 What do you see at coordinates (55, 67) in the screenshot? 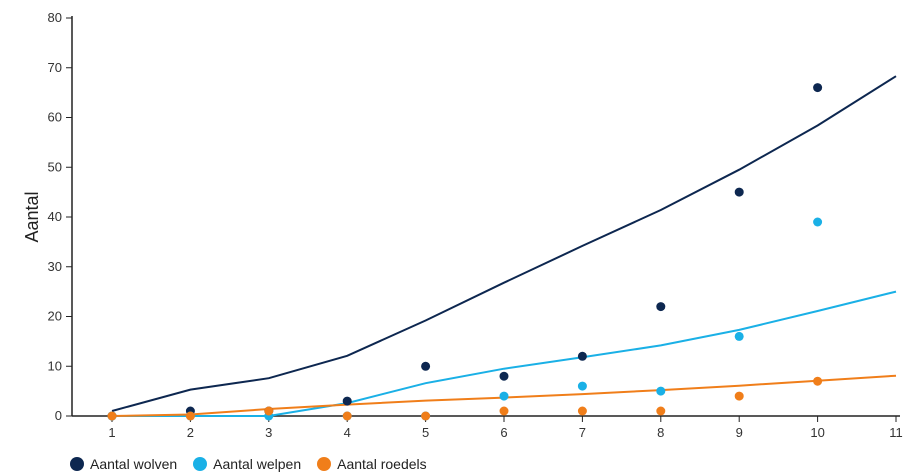
I see `y-tick-label: 70` at bounding box center [55, 67].